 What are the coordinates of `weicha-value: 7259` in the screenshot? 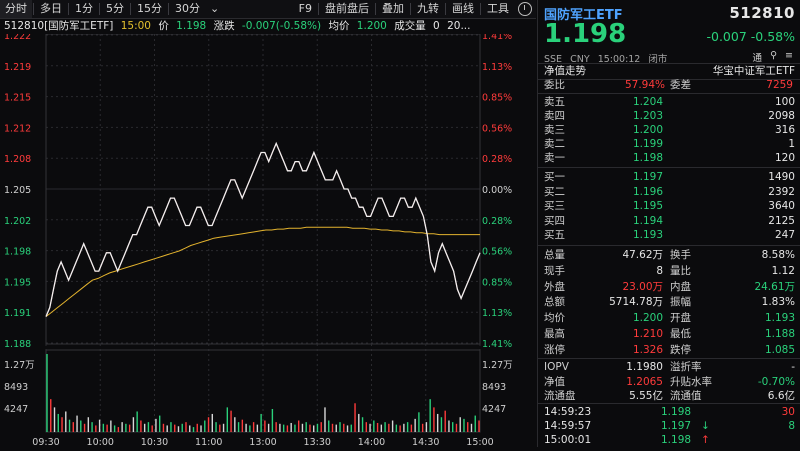 It's located at (779, 85).